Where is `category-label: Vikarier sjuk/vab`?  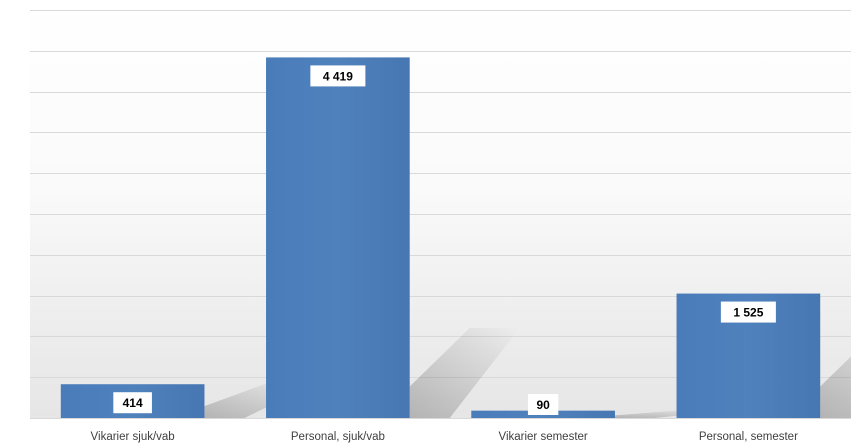 category-label: Vikarier sjuk/vab is located at coordinates (133, 437).